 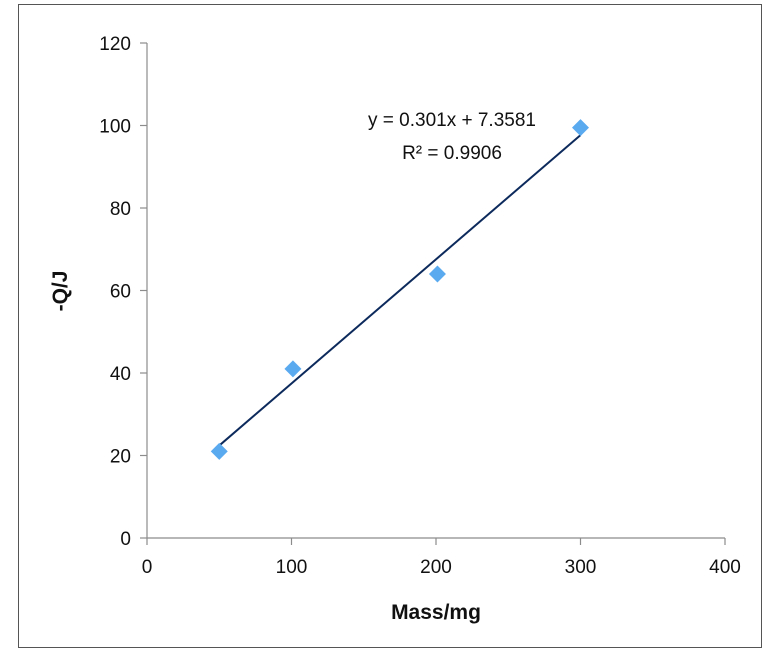 What do you see at coordinates (115, 44) in the screenshot?
I see `y-tick-label: 120` at bounding box center [115, 44].